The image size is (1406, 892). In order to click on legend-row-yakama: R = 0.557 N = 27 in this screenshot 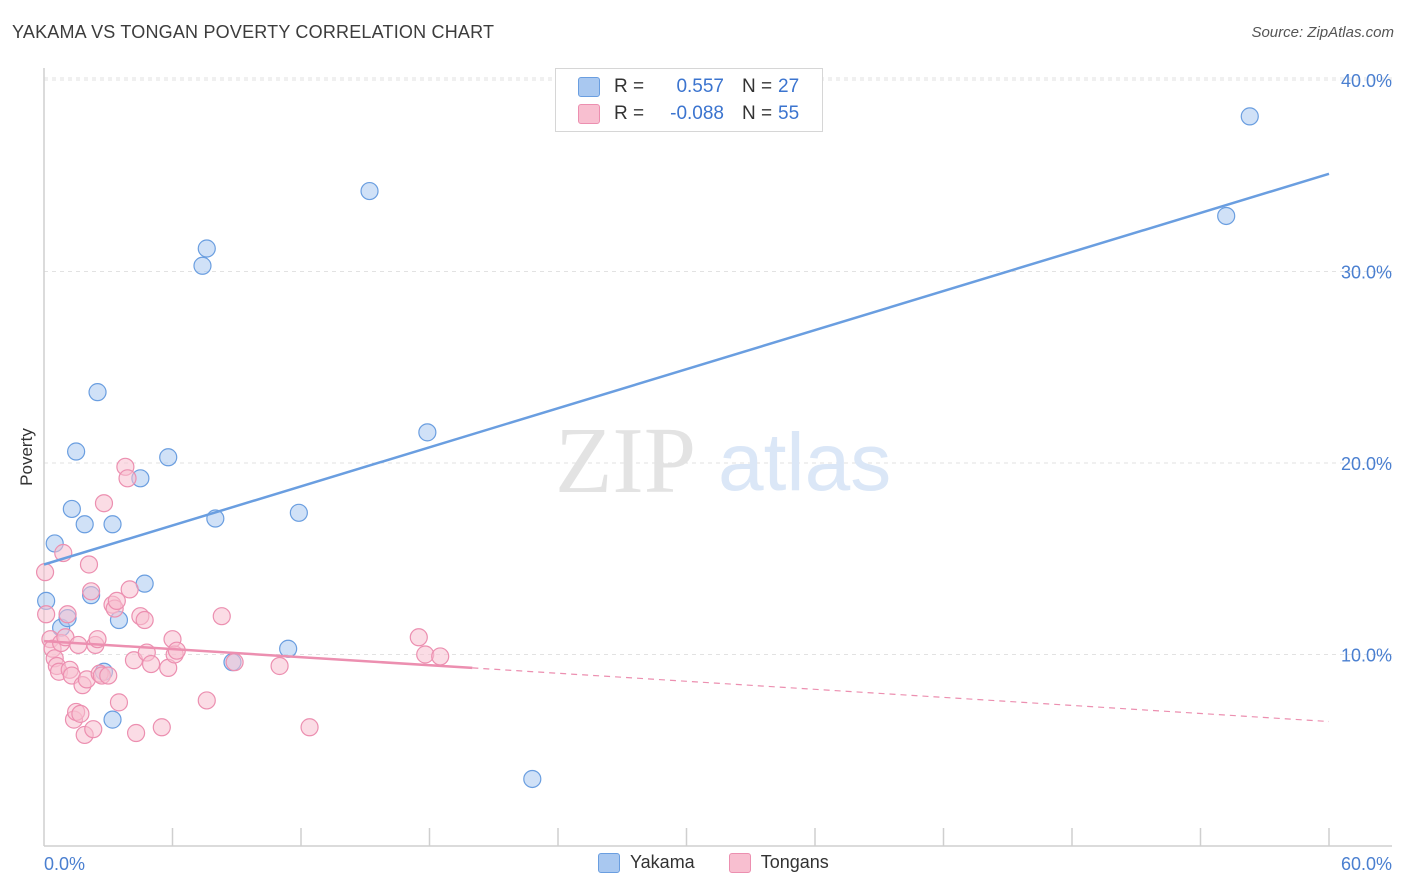, I will do `click(688, 87)`.